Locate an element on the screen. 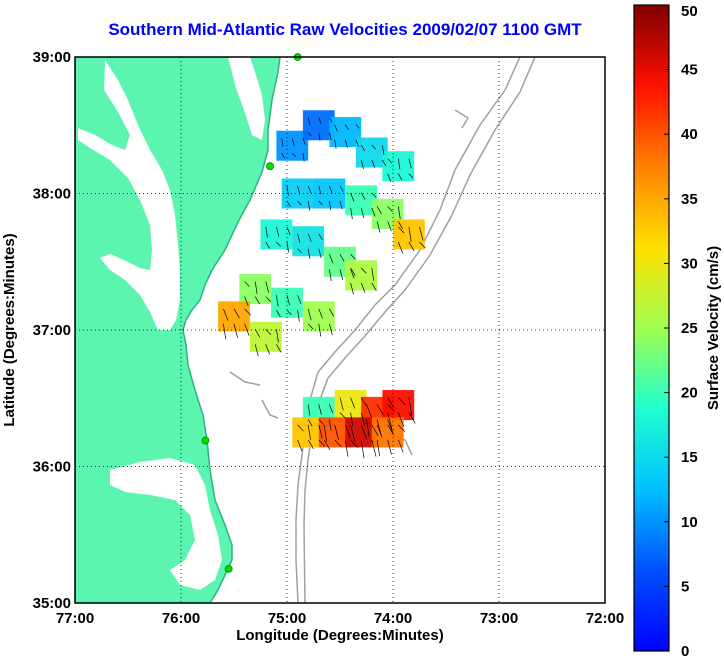  y-axis-ticks: 35:00 36:00 37:00 38:00 39:00 is located at coordinates (52, 330).